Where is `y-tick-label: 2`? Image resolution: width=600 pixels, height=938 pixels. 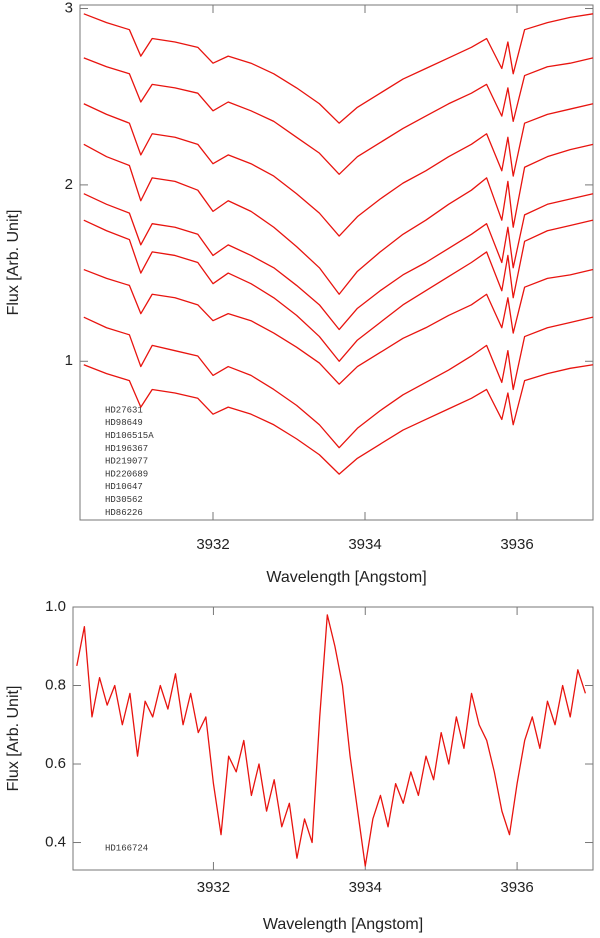
y-tick-label: 2 is located at coordinates (69, 184).